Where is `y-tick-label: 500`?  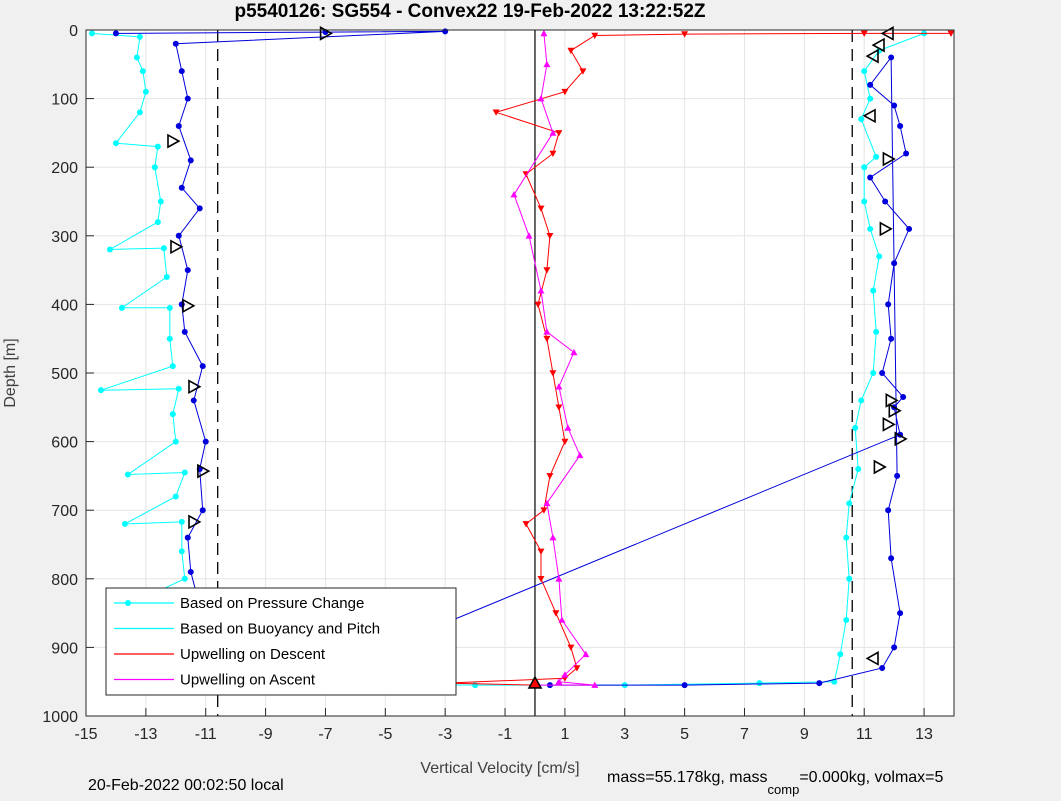 y-tick-label: 500 is located at coordinates (64, 374).